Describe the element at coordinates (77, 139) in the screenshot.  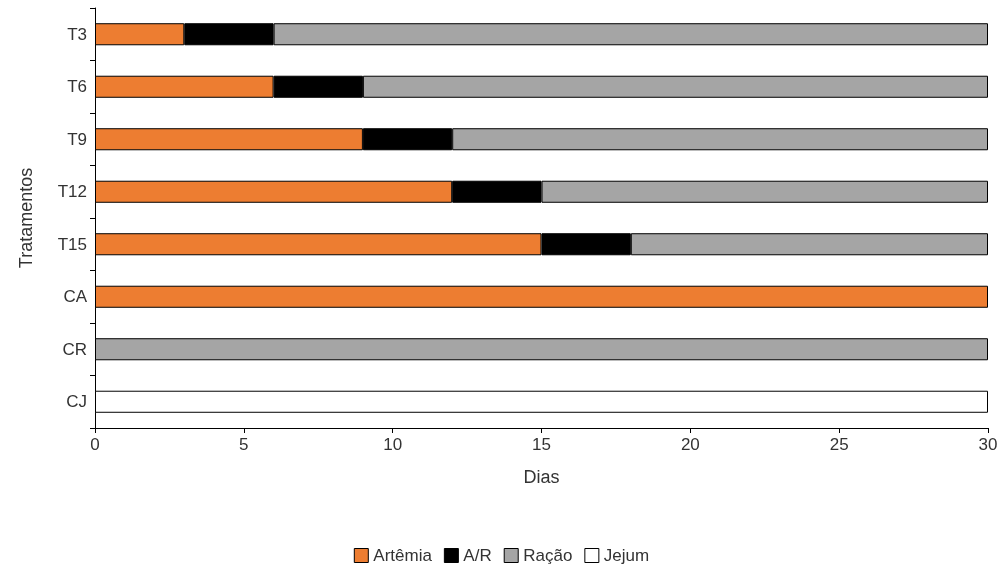
I see `y-tick-label: T9` at that location.